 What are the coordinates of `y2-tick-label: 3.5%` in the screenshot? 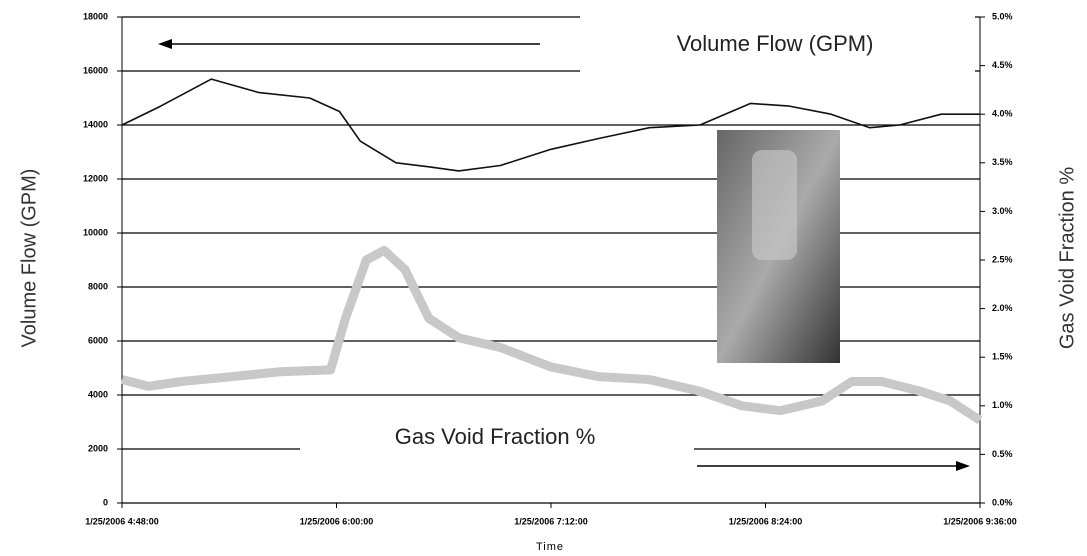 It's located at (1002, 162).